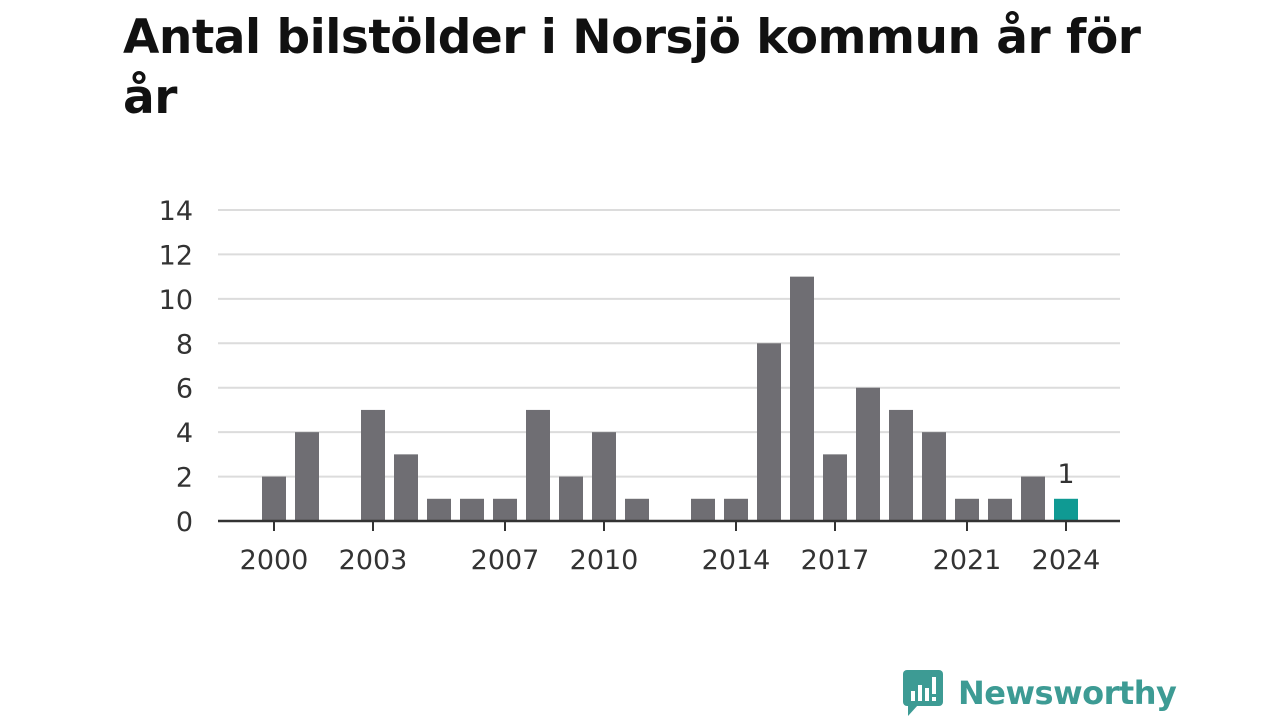 This screenshot has height=720, width=1280. Describe the element at coordinates (184, 522) in the screenshot. I see `y-tick-label: 0` at that location.